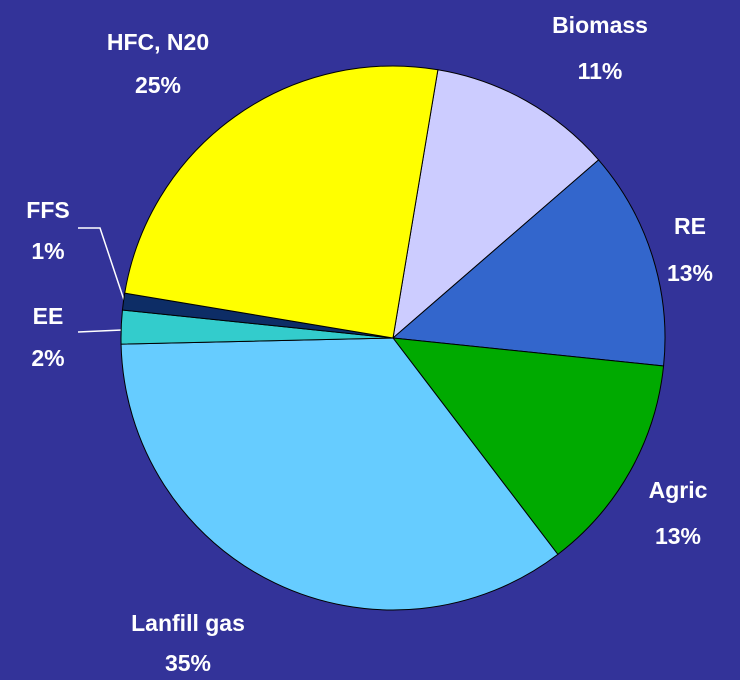 Image resolution: width=740 pixels, height=680 pixels. I want to click on slice-value-label: 1%, so click(47, 251).